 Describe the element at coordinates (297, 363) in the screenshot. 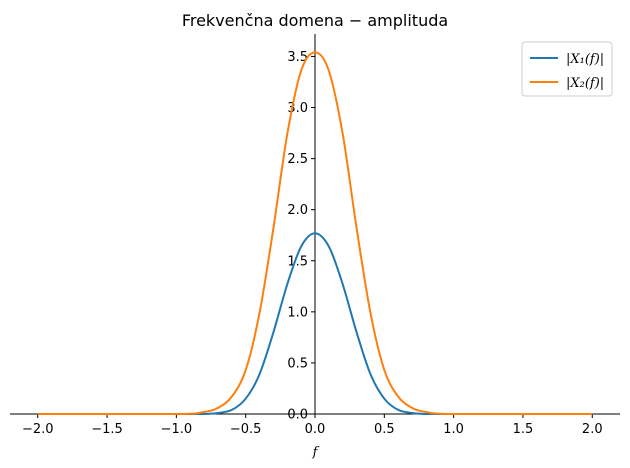

I see `y-tick-label: 0.5` at that location.